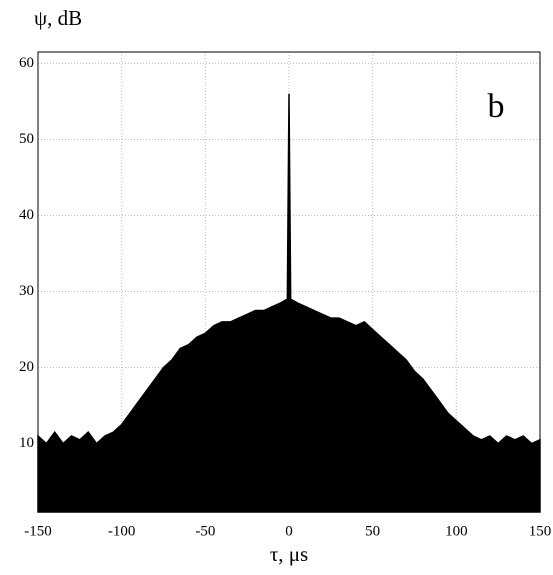  I want to click on x-tick-label: 0, so click(289, 531).